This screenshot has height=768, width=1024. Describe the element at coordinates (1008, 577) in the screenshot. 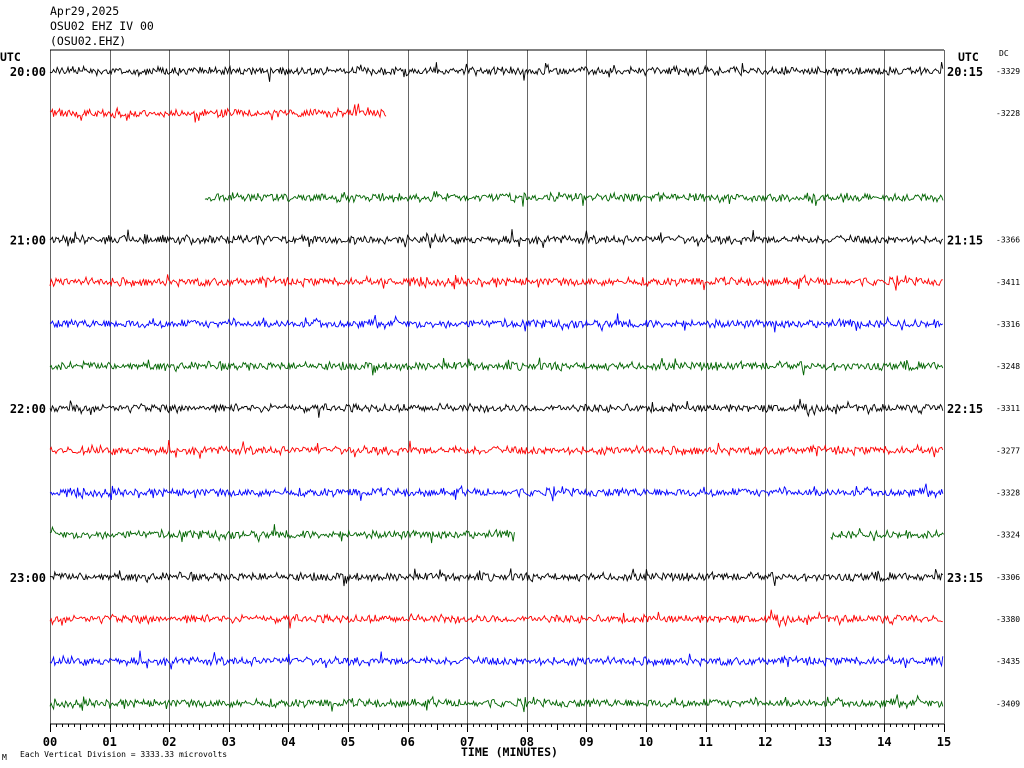

I see `dc-offset-label: -3306` at that location.